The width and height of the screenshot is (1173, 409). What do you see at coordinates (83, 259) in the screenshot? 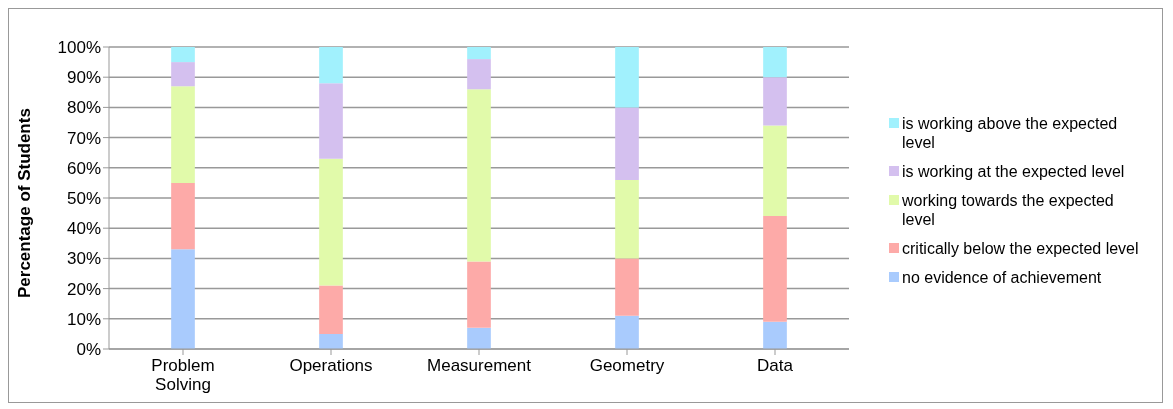
I see `y-tick-label: 30%` at bounding box center [83, 259].